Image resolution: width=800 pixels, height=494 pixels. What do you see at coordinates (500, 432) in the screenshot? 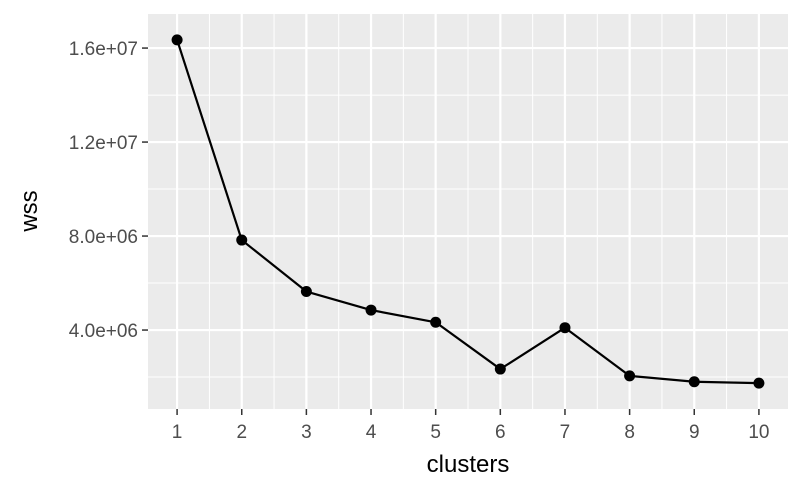
I see `x-tick-label: 6` at bounding box center [500, 432].